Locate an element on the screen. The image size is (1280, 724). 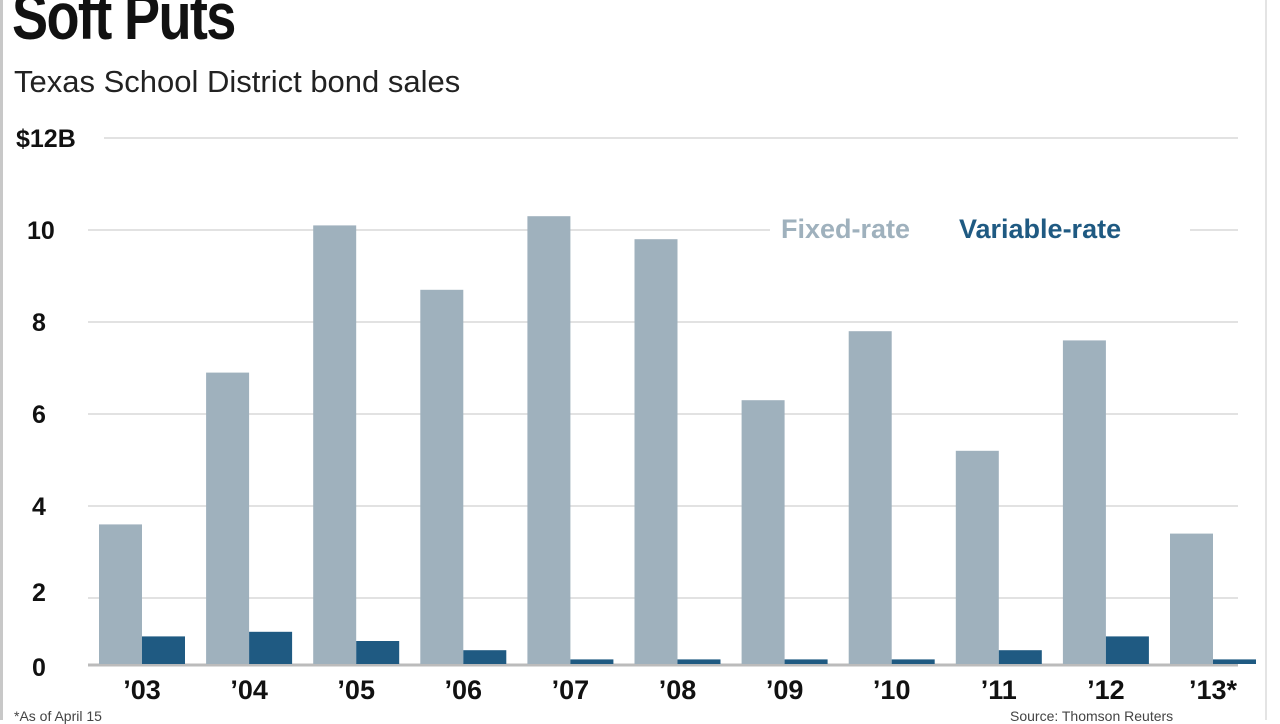
x-tick-label: ’09 is located at coordinates (785, 690).